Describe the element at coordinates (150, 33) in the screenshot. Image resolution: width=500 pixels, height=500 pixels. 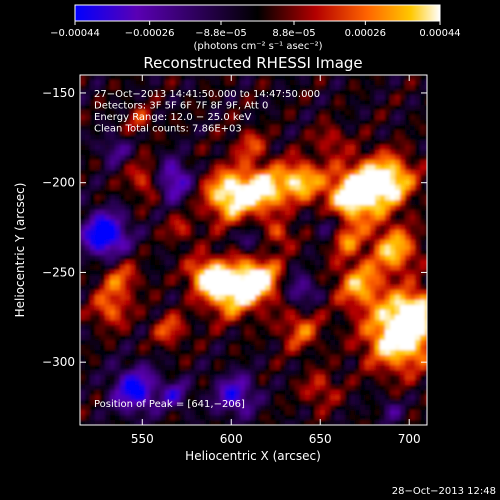
I see `colorbar-tick-label-1: −0.00026` at that location.